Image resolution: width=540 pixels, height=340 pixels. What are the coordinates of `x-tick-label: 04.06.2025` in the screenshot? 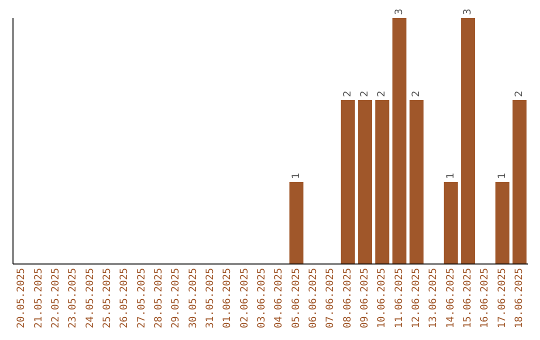 It's located at (279, 298).